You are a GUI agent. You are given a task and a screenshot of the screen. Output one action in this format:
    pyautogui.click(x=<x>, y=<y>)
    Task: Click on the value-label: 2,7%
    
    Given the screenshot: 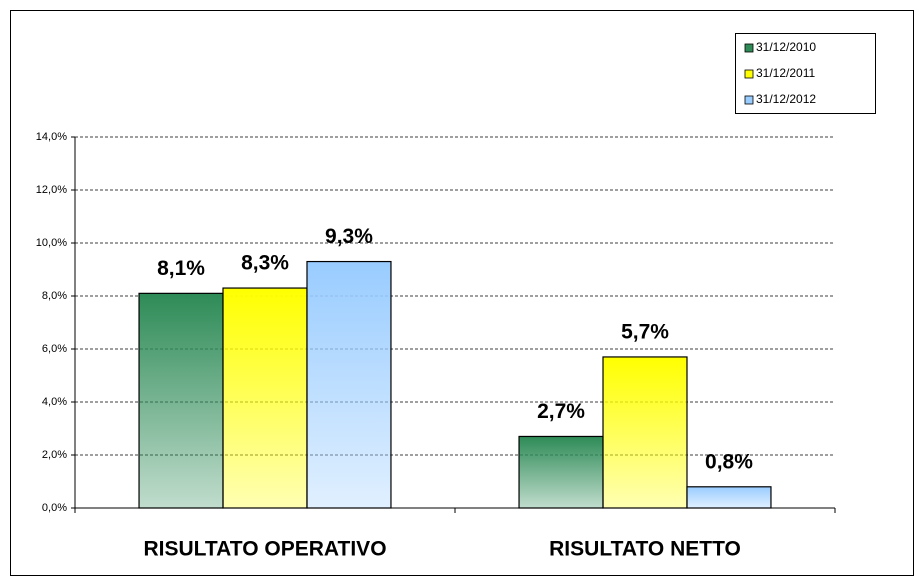 What is the action you would take?
    pyautogui.click(x=561, y=411)
    